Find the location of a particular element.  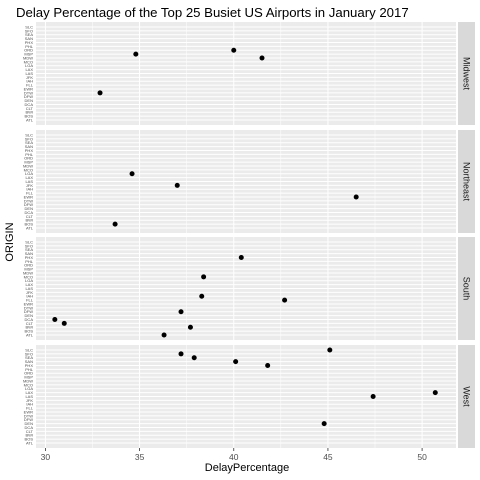

x-tick-label: 50 is located at coordinates (422, 457).